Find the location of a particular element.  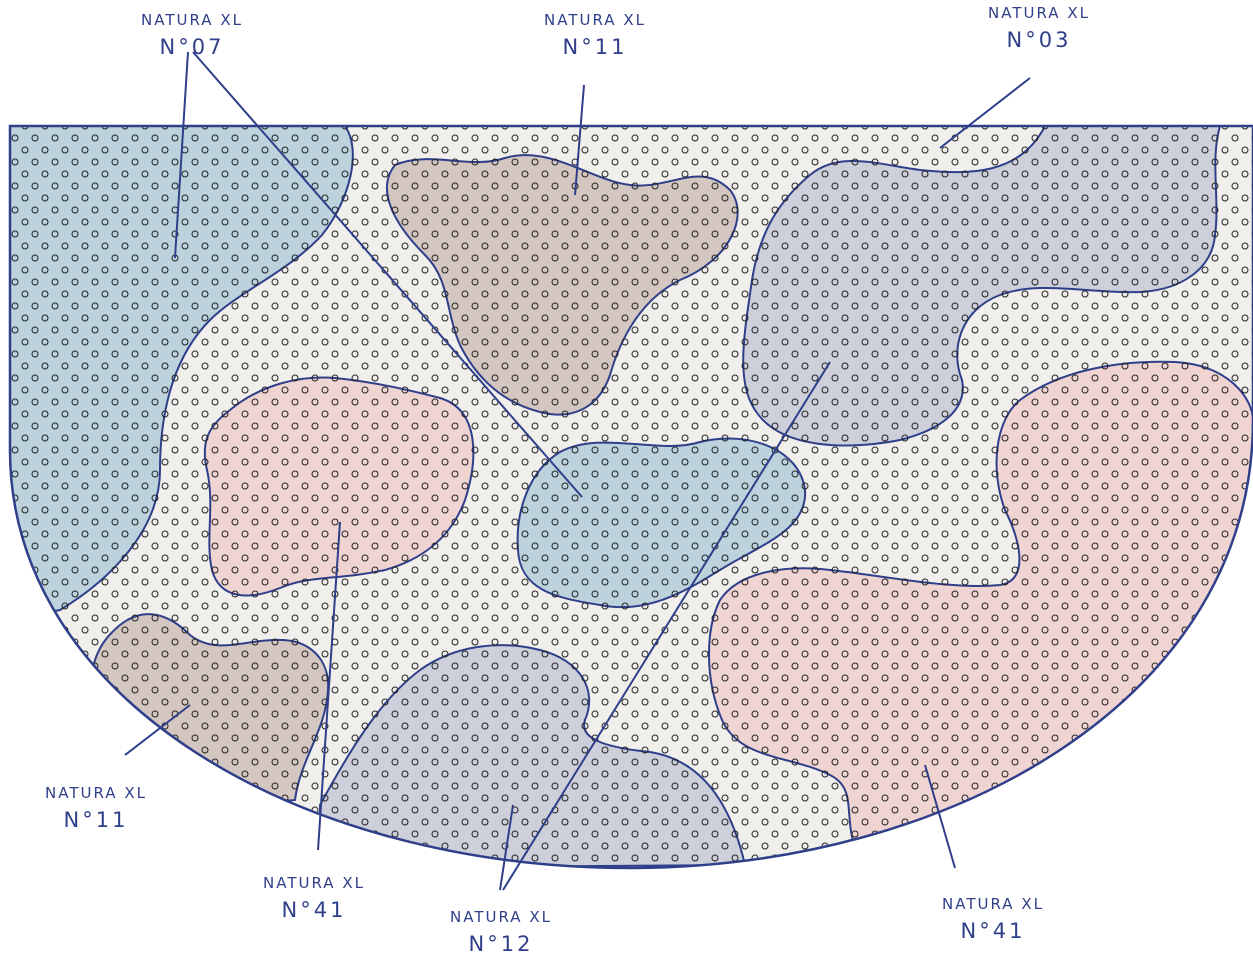

callout-n41-left: NATURA XL N°41 is located at coordinates (314, 898).